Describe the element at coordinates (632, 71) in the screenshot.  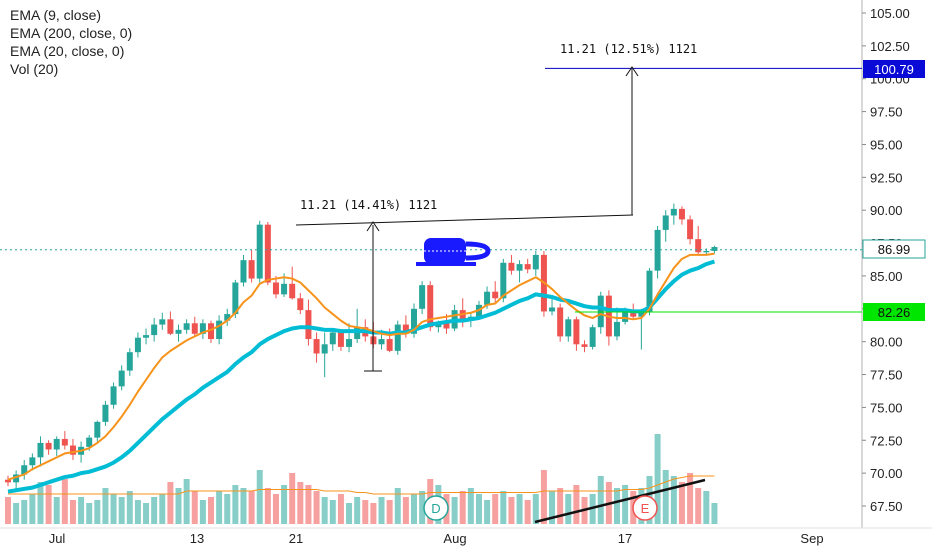
I see `measure2-arrow-icon` at that location.